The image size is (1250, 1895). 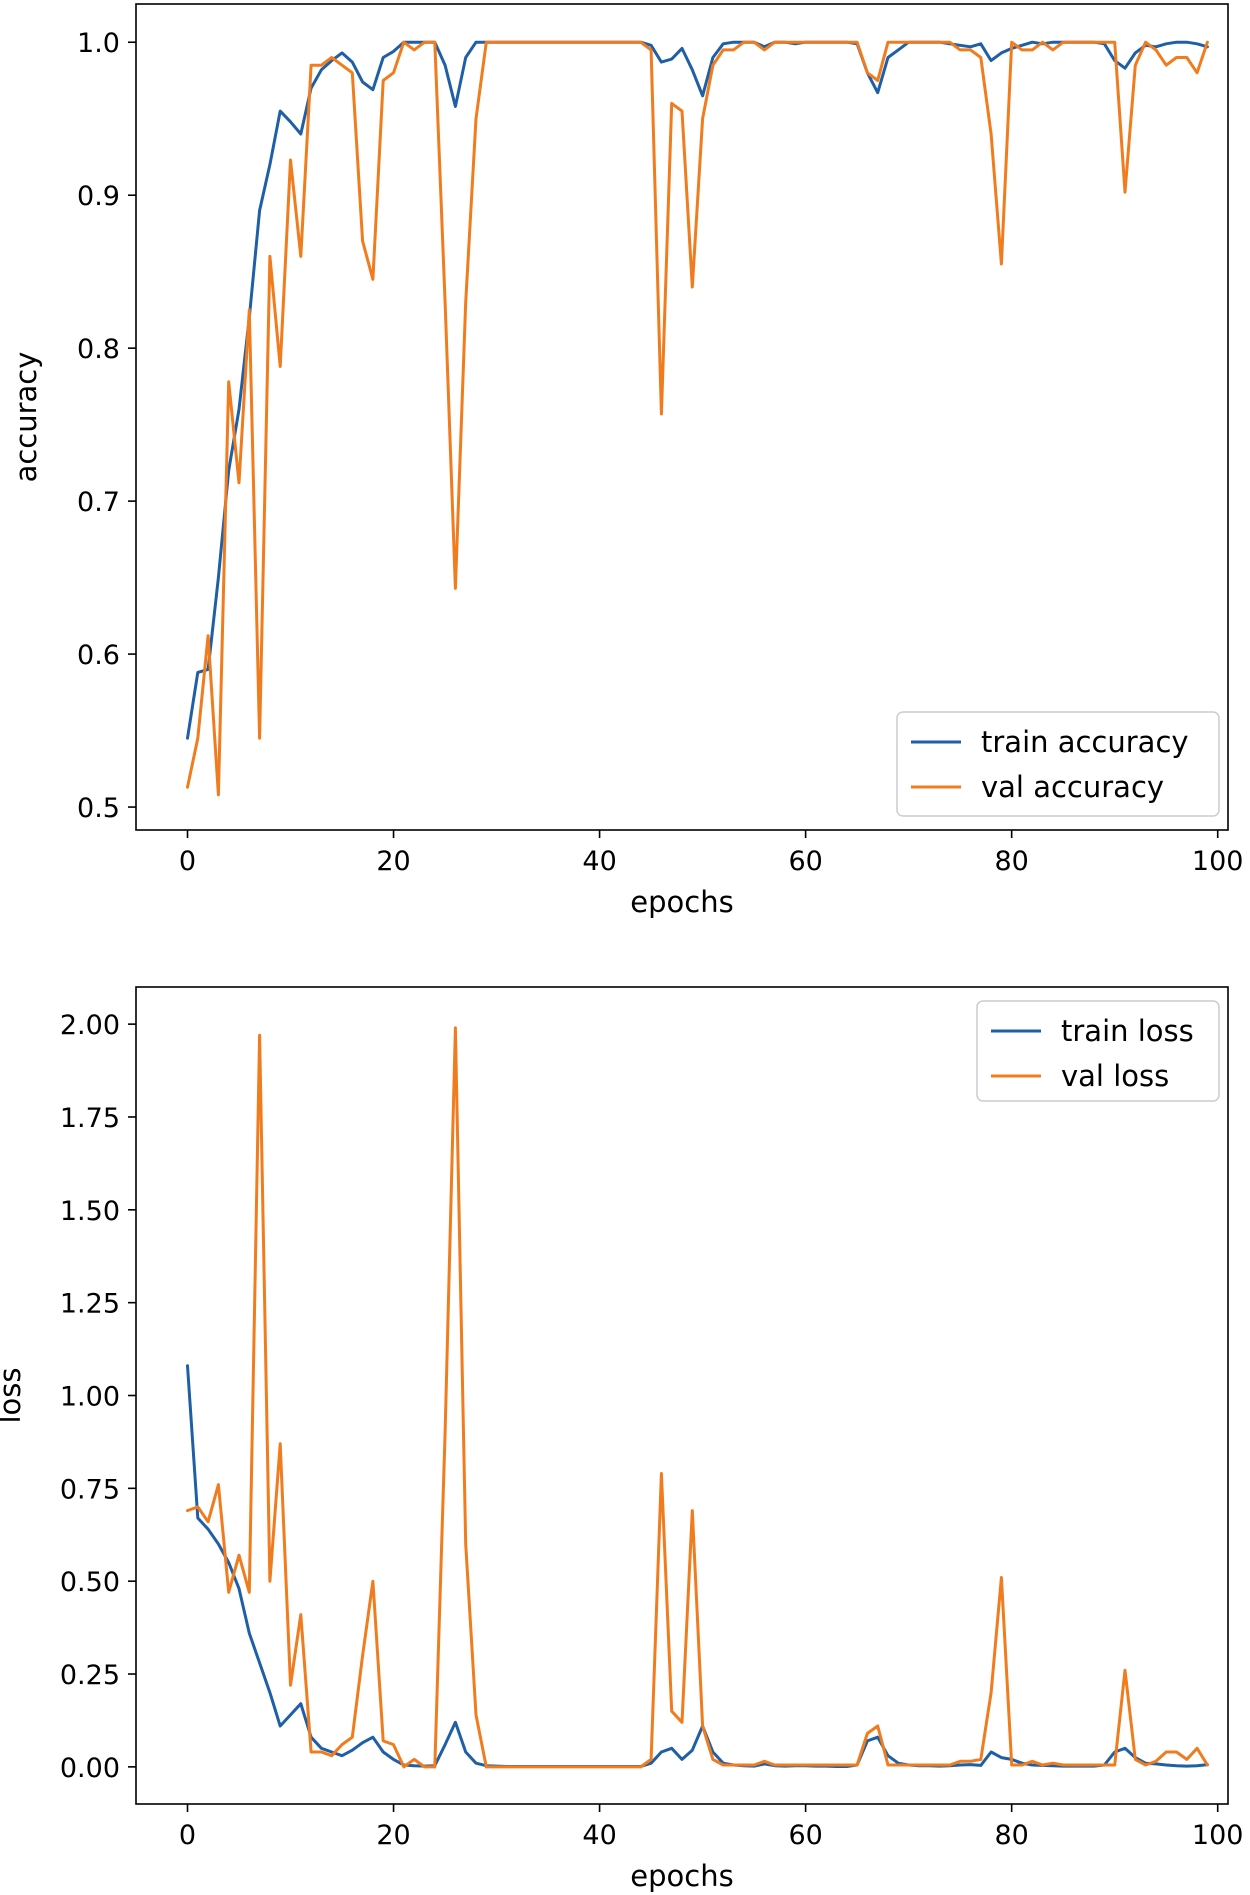 What do you see at coordinates (1127, 1031) in the screenshot?
I see `legend-label: train loss` at bounding box center [1127, 1031].